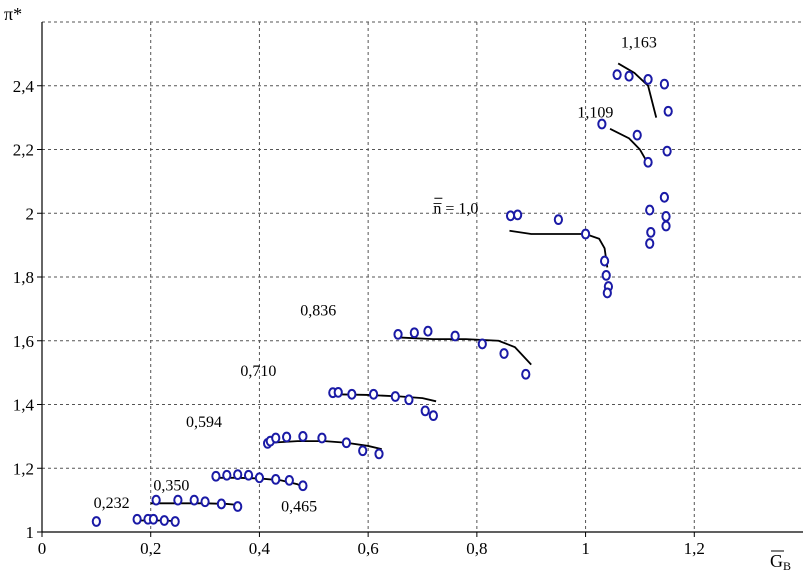 The height and width of the screenshot is (576, 803). What do you see at coordinates (639, 43) in the screenshot?
I see `curve-label-8: 1,163` at bounding box center [639, 43].